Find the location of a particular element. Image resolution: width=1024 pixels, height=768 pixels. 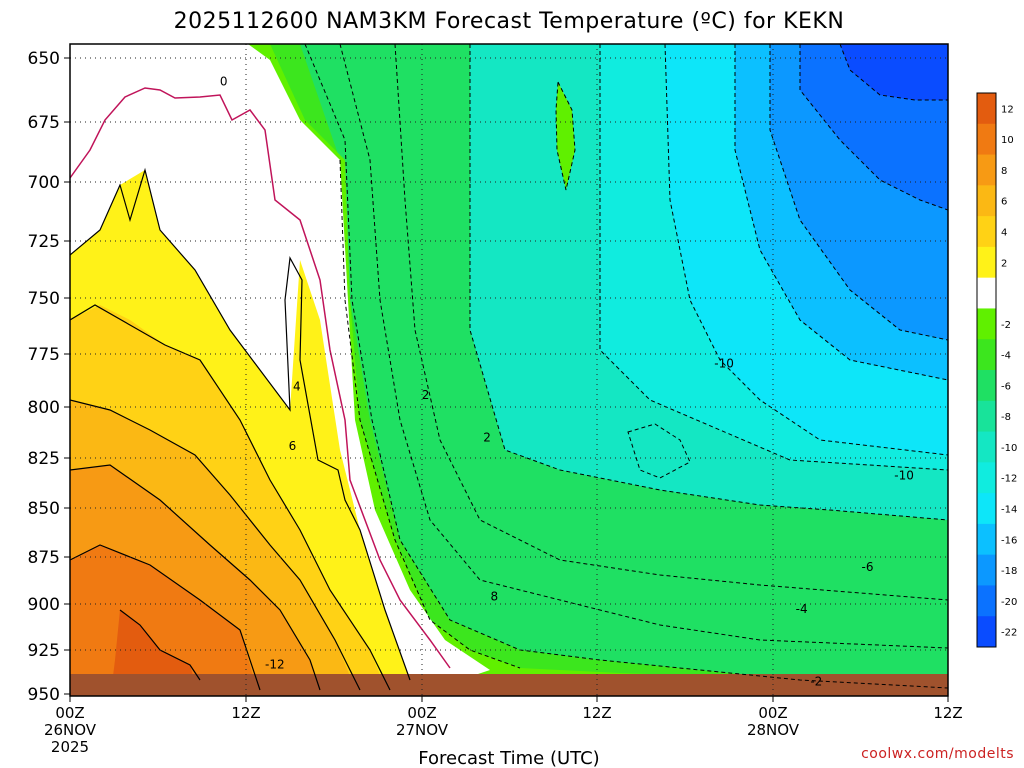

colorbar-label: -20 is located at coordinates (1009, 602).